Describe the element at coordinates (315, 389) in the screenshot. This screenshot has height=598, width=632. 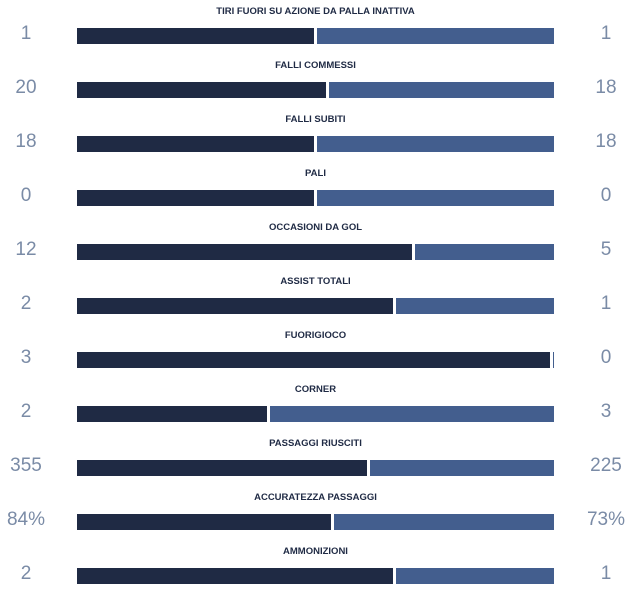
I see `stat-label: CORNER` at that location.